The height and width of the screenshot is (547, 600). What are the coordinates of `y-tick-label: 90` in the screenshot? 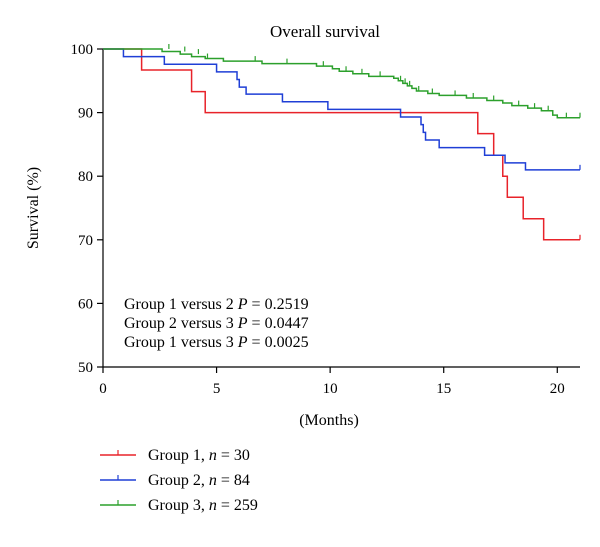 It's located at (85, 114).